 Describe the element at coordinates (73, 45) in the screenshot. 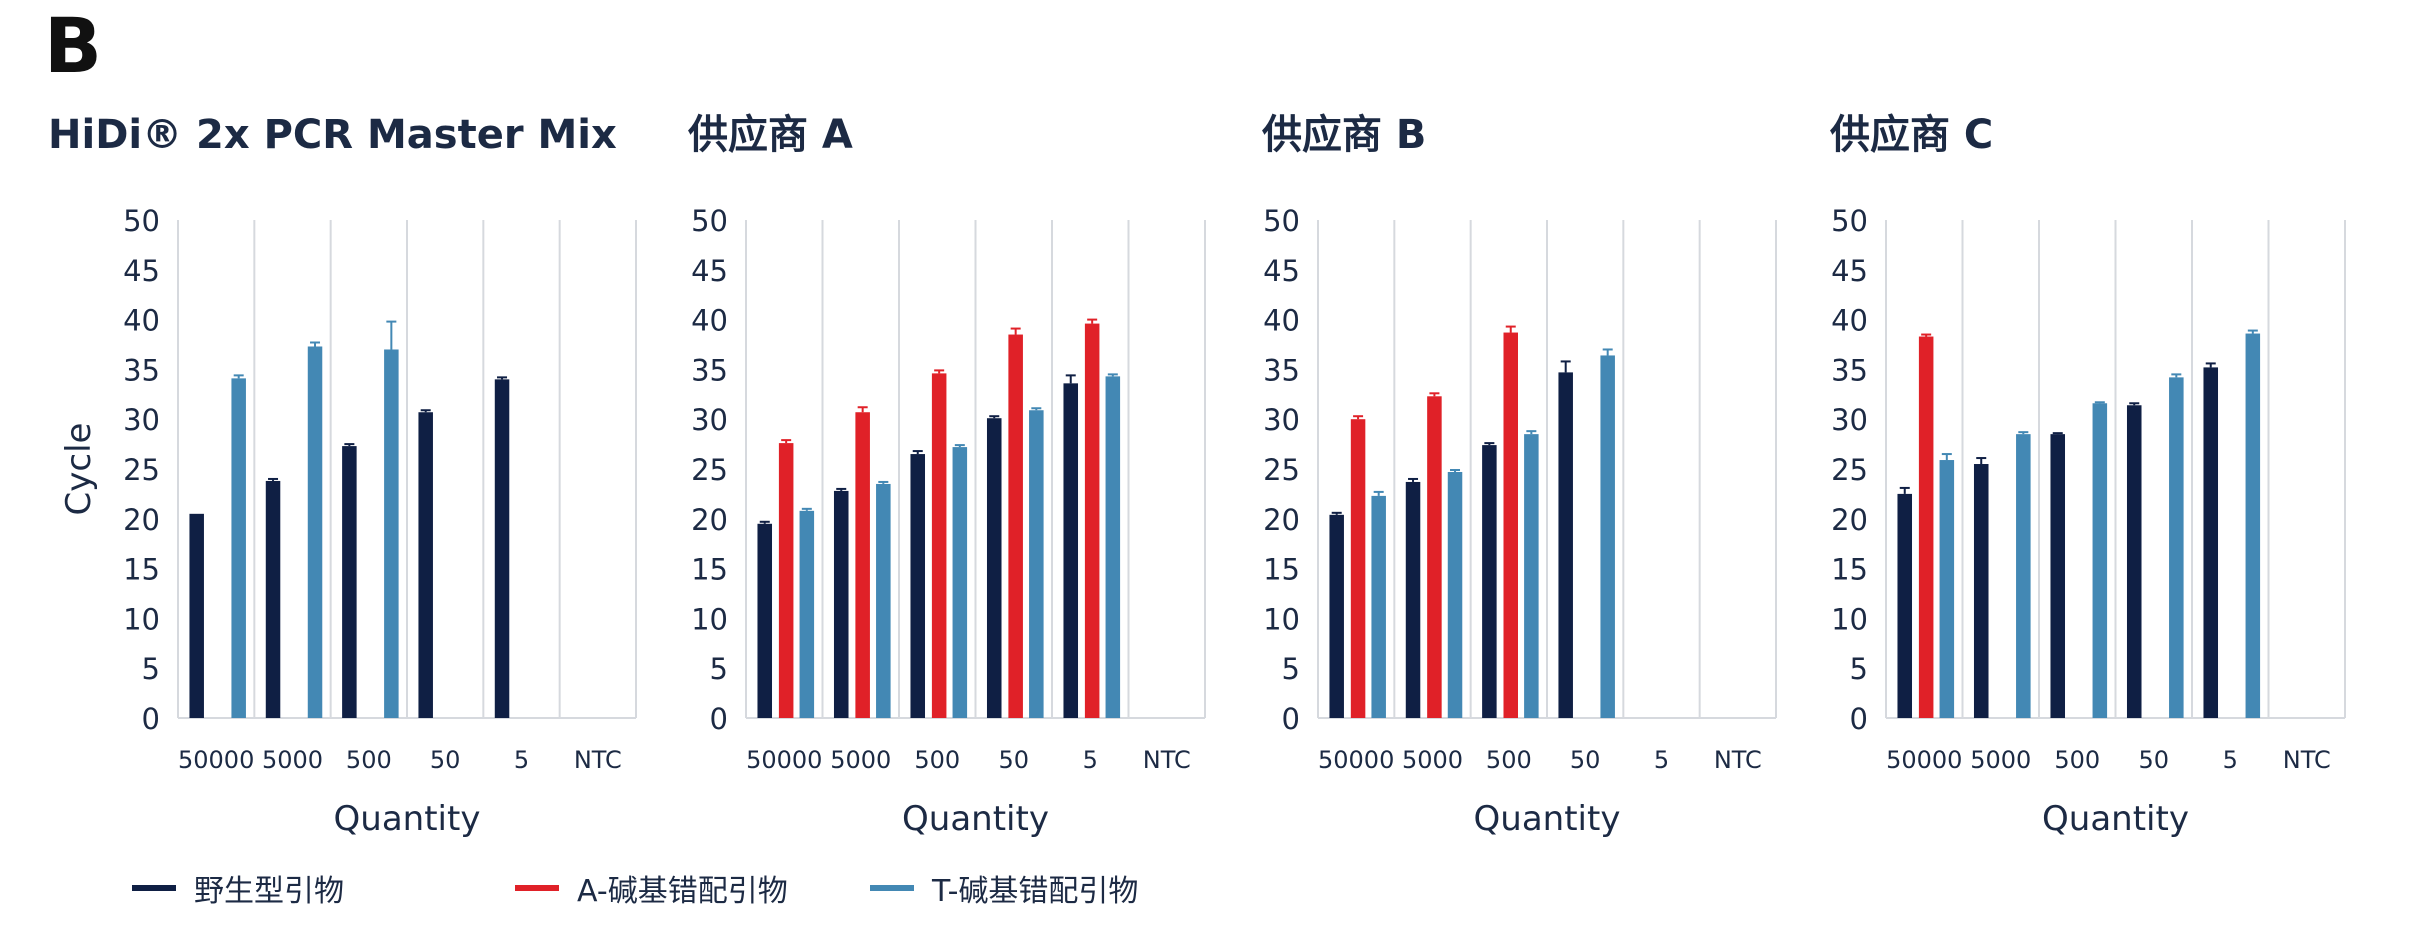

I see `panel-label: B` at that location.